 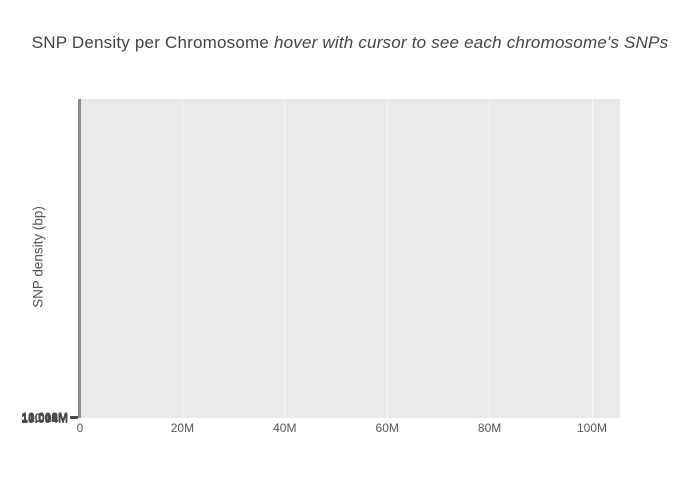 I want to click on bar-at-zero, so click(x=79, y=258).